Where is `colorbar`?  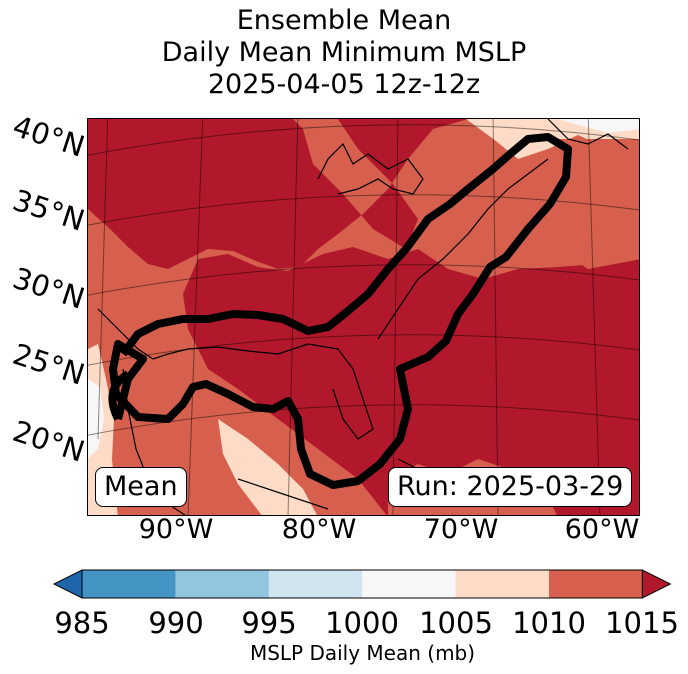 colorbar is located at coordinates (362, 584).